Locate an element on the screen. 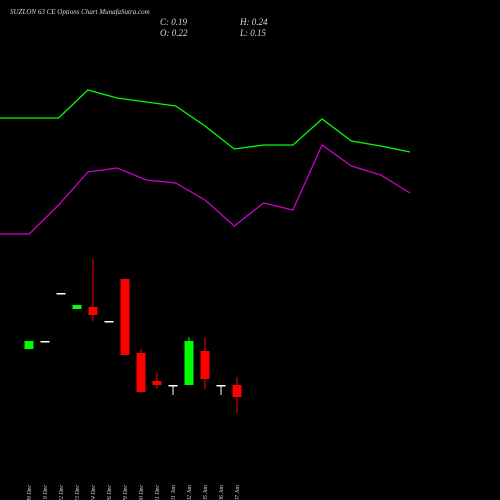  x-tick-label: 22 Dec is located at coordinates (62, 492).